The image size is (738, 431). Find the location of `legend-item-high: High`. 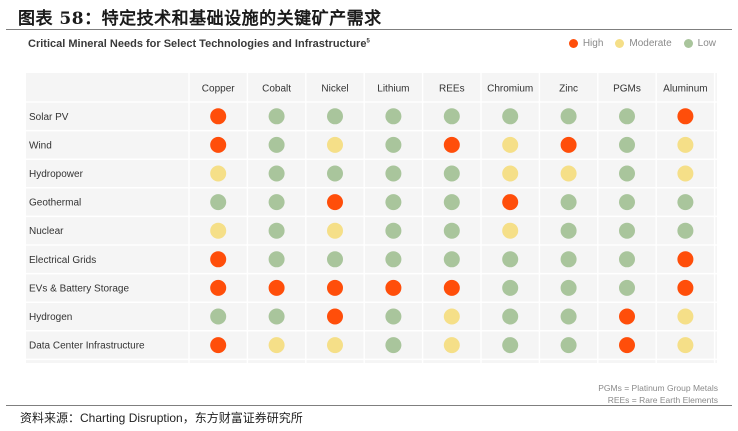

legend-item-high: High is located at coordinates (586, 43).